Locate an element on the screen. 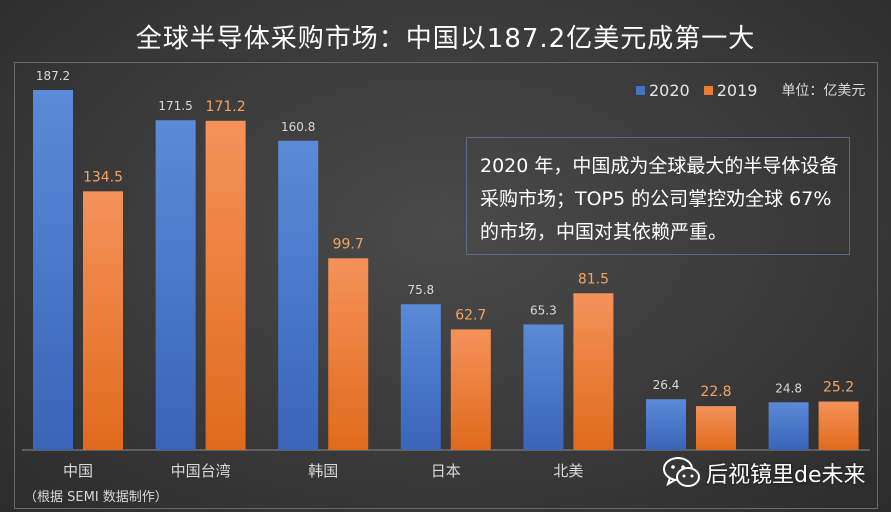 Image resolution: width=891 pixels, height=512 pixels. wechat-icon is located at coordinates (681, 472).